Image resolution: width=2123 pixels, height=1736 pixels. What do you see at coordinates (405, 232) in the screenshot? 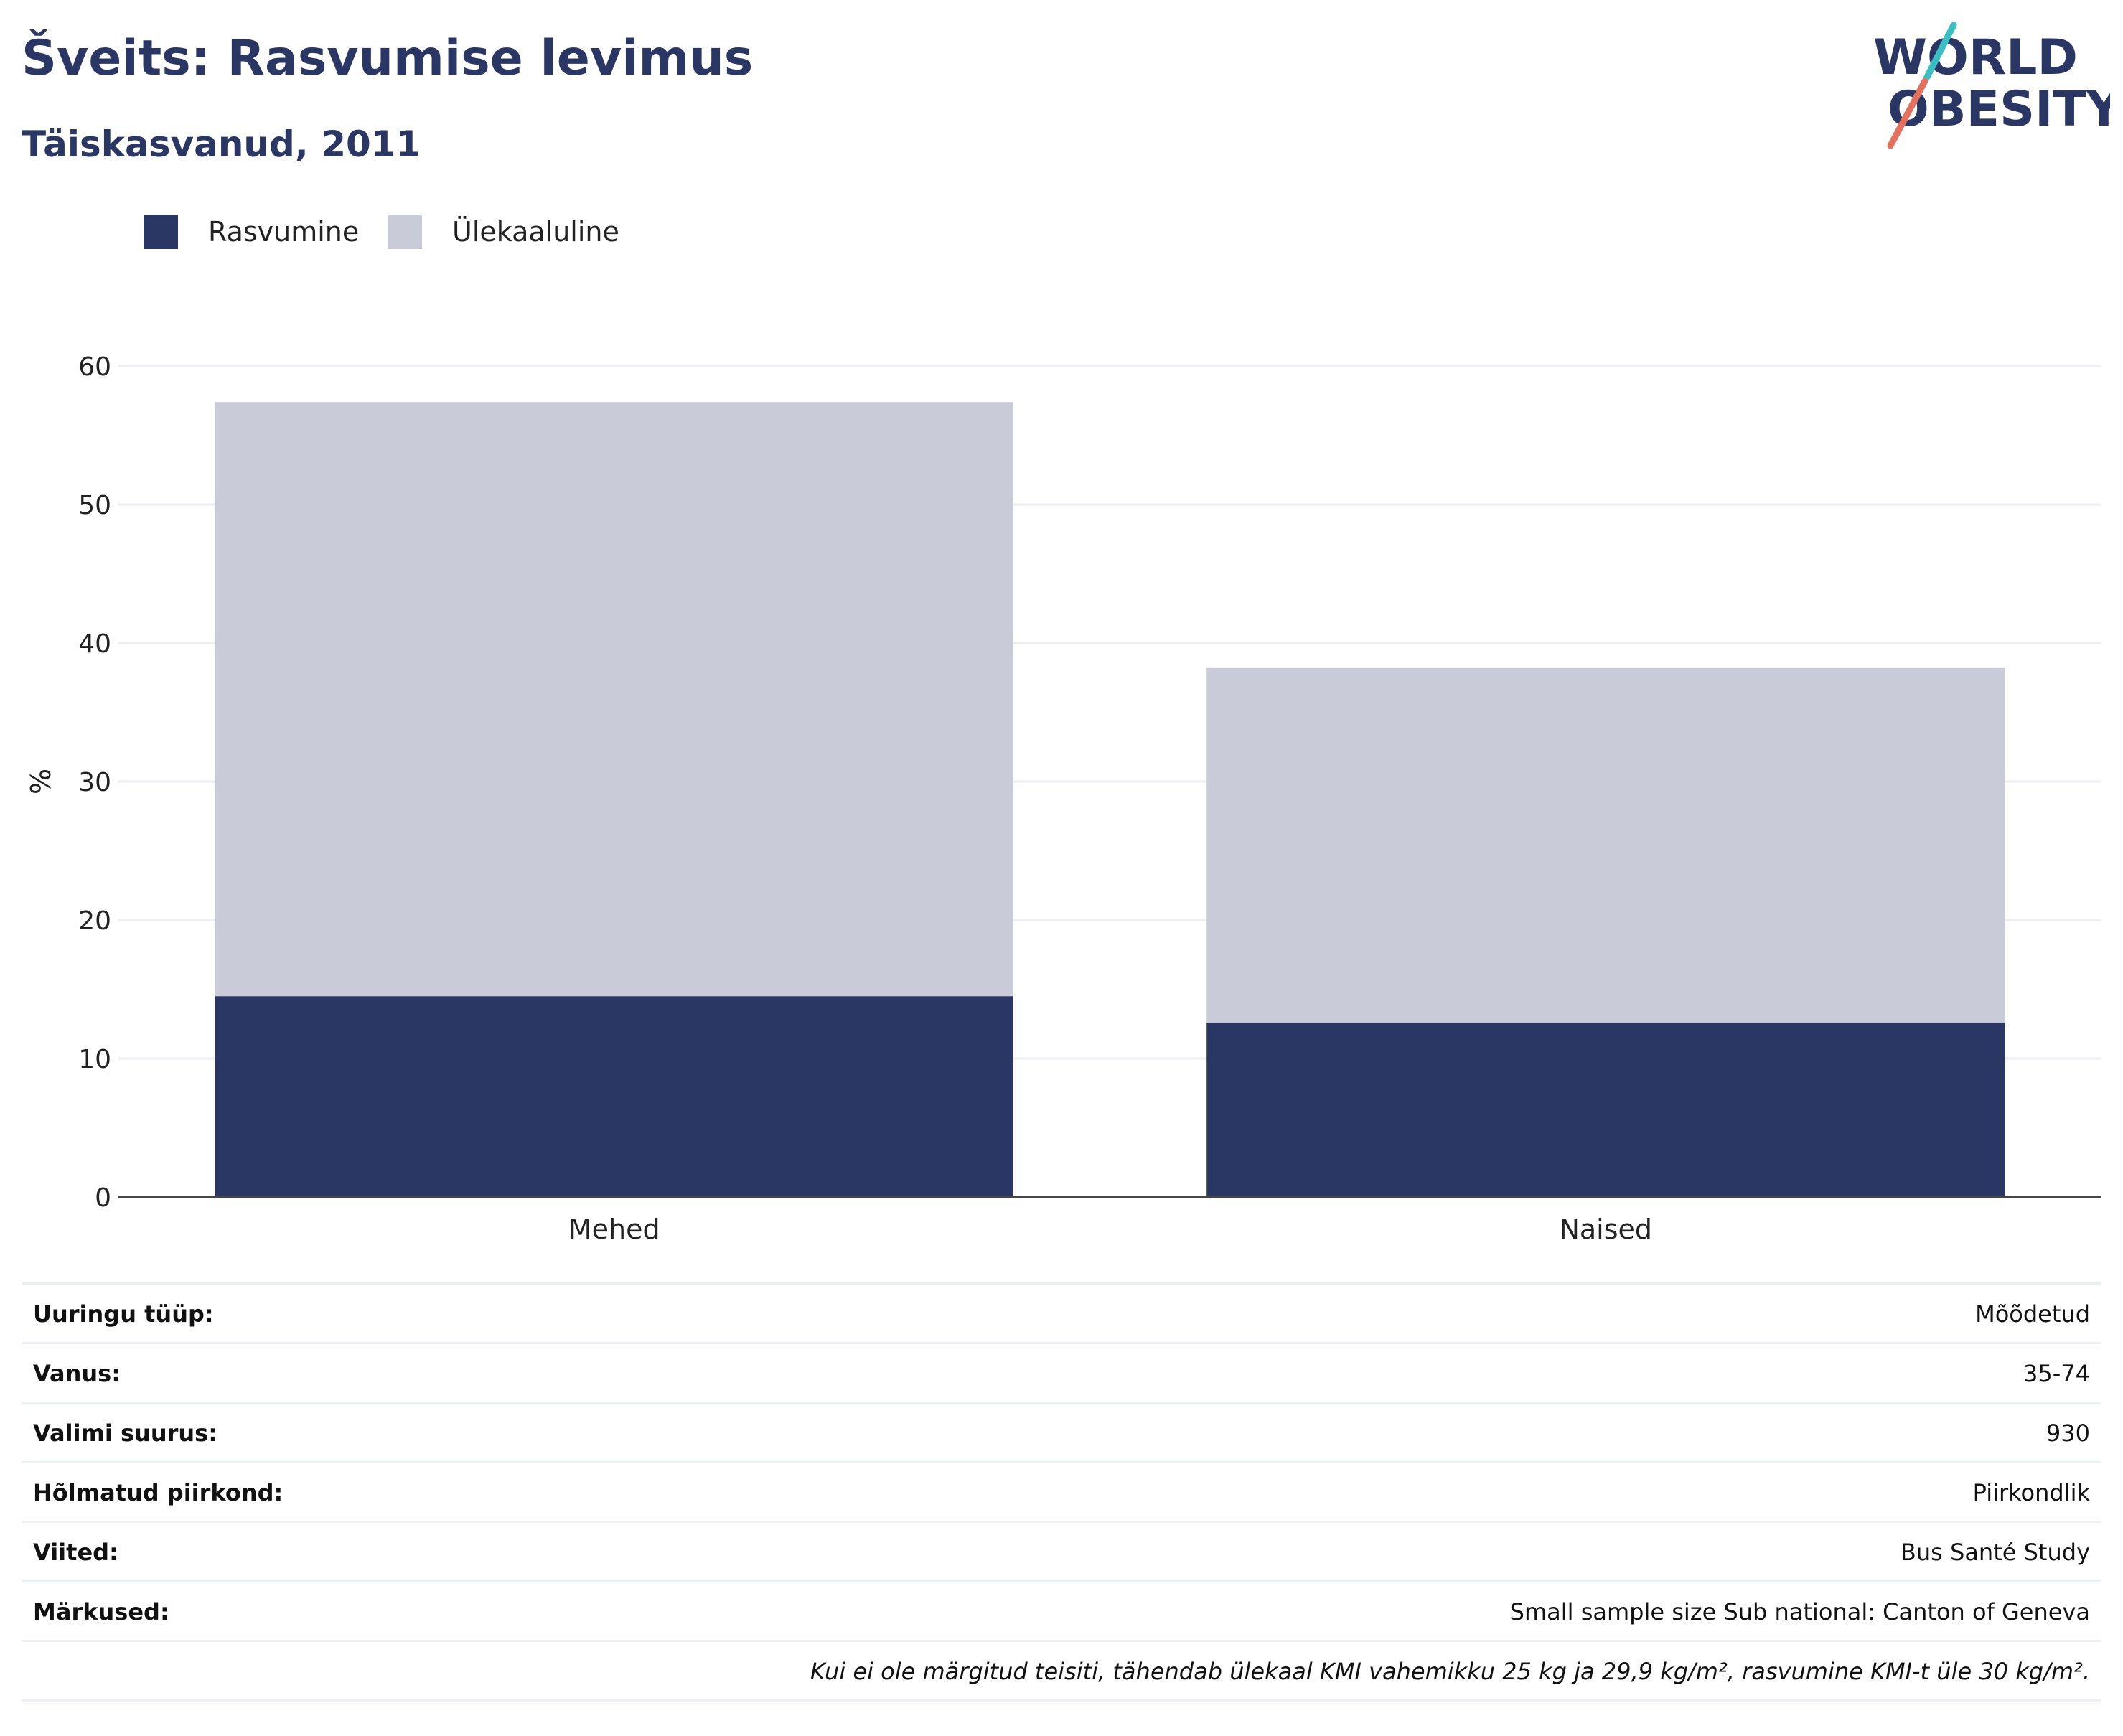
I see `legend-swatch-overweight` at bounding box center [405, 232].